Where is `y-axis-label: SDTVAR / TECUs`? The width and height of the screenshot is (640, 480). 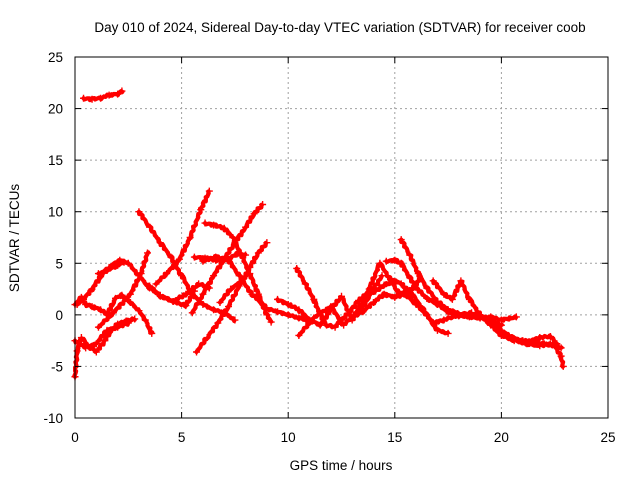
y-axis-label: SDTVAR / TECUs is located at coordinates (14, 238).